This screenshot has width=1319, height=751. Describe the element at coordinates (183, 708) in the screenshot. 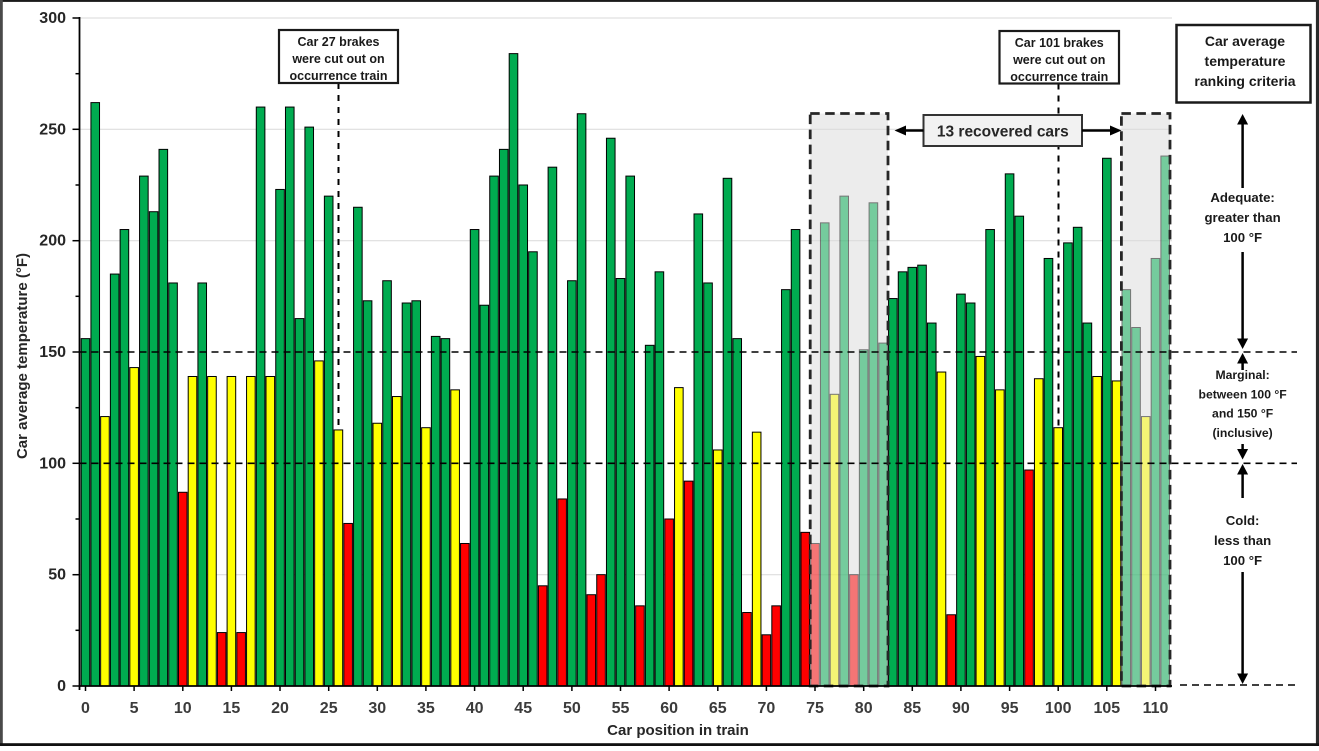

I see `svg-text: 10` at that location.